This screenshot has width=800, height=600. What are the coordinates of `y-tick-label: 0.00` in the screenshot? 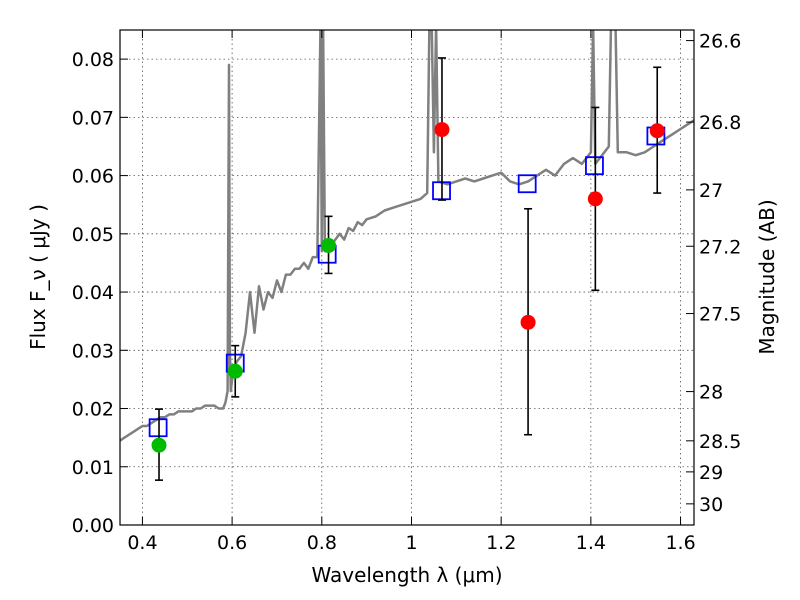 It's located at (93, 526).